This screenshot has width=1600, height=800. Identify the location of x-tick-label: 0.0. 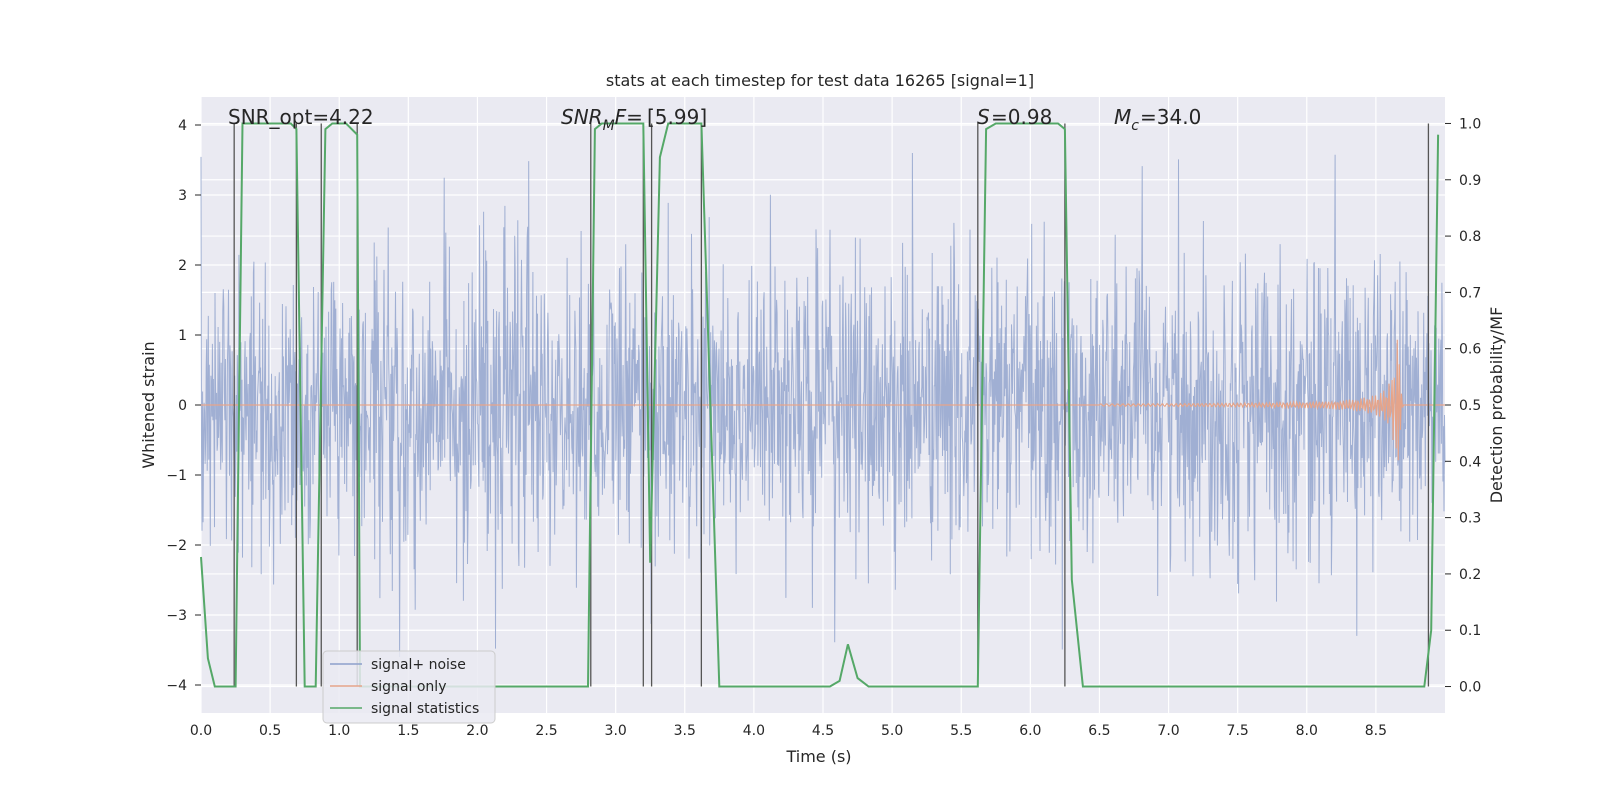
(201, 731).